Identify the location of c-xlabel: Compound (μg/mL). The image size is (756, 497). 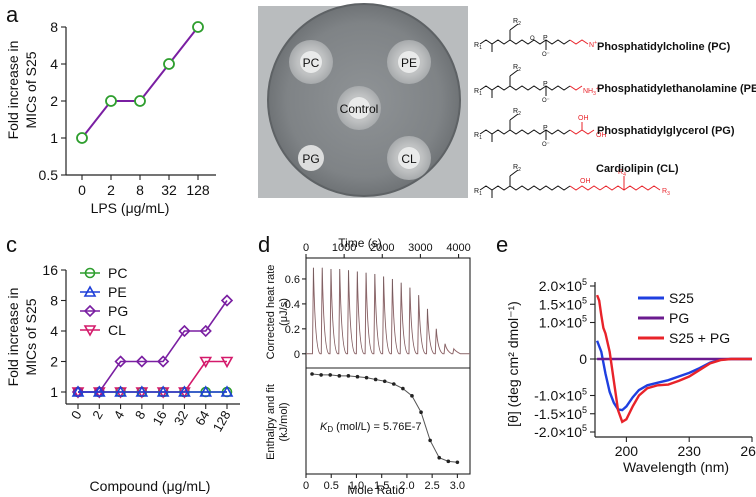
(150, 486).